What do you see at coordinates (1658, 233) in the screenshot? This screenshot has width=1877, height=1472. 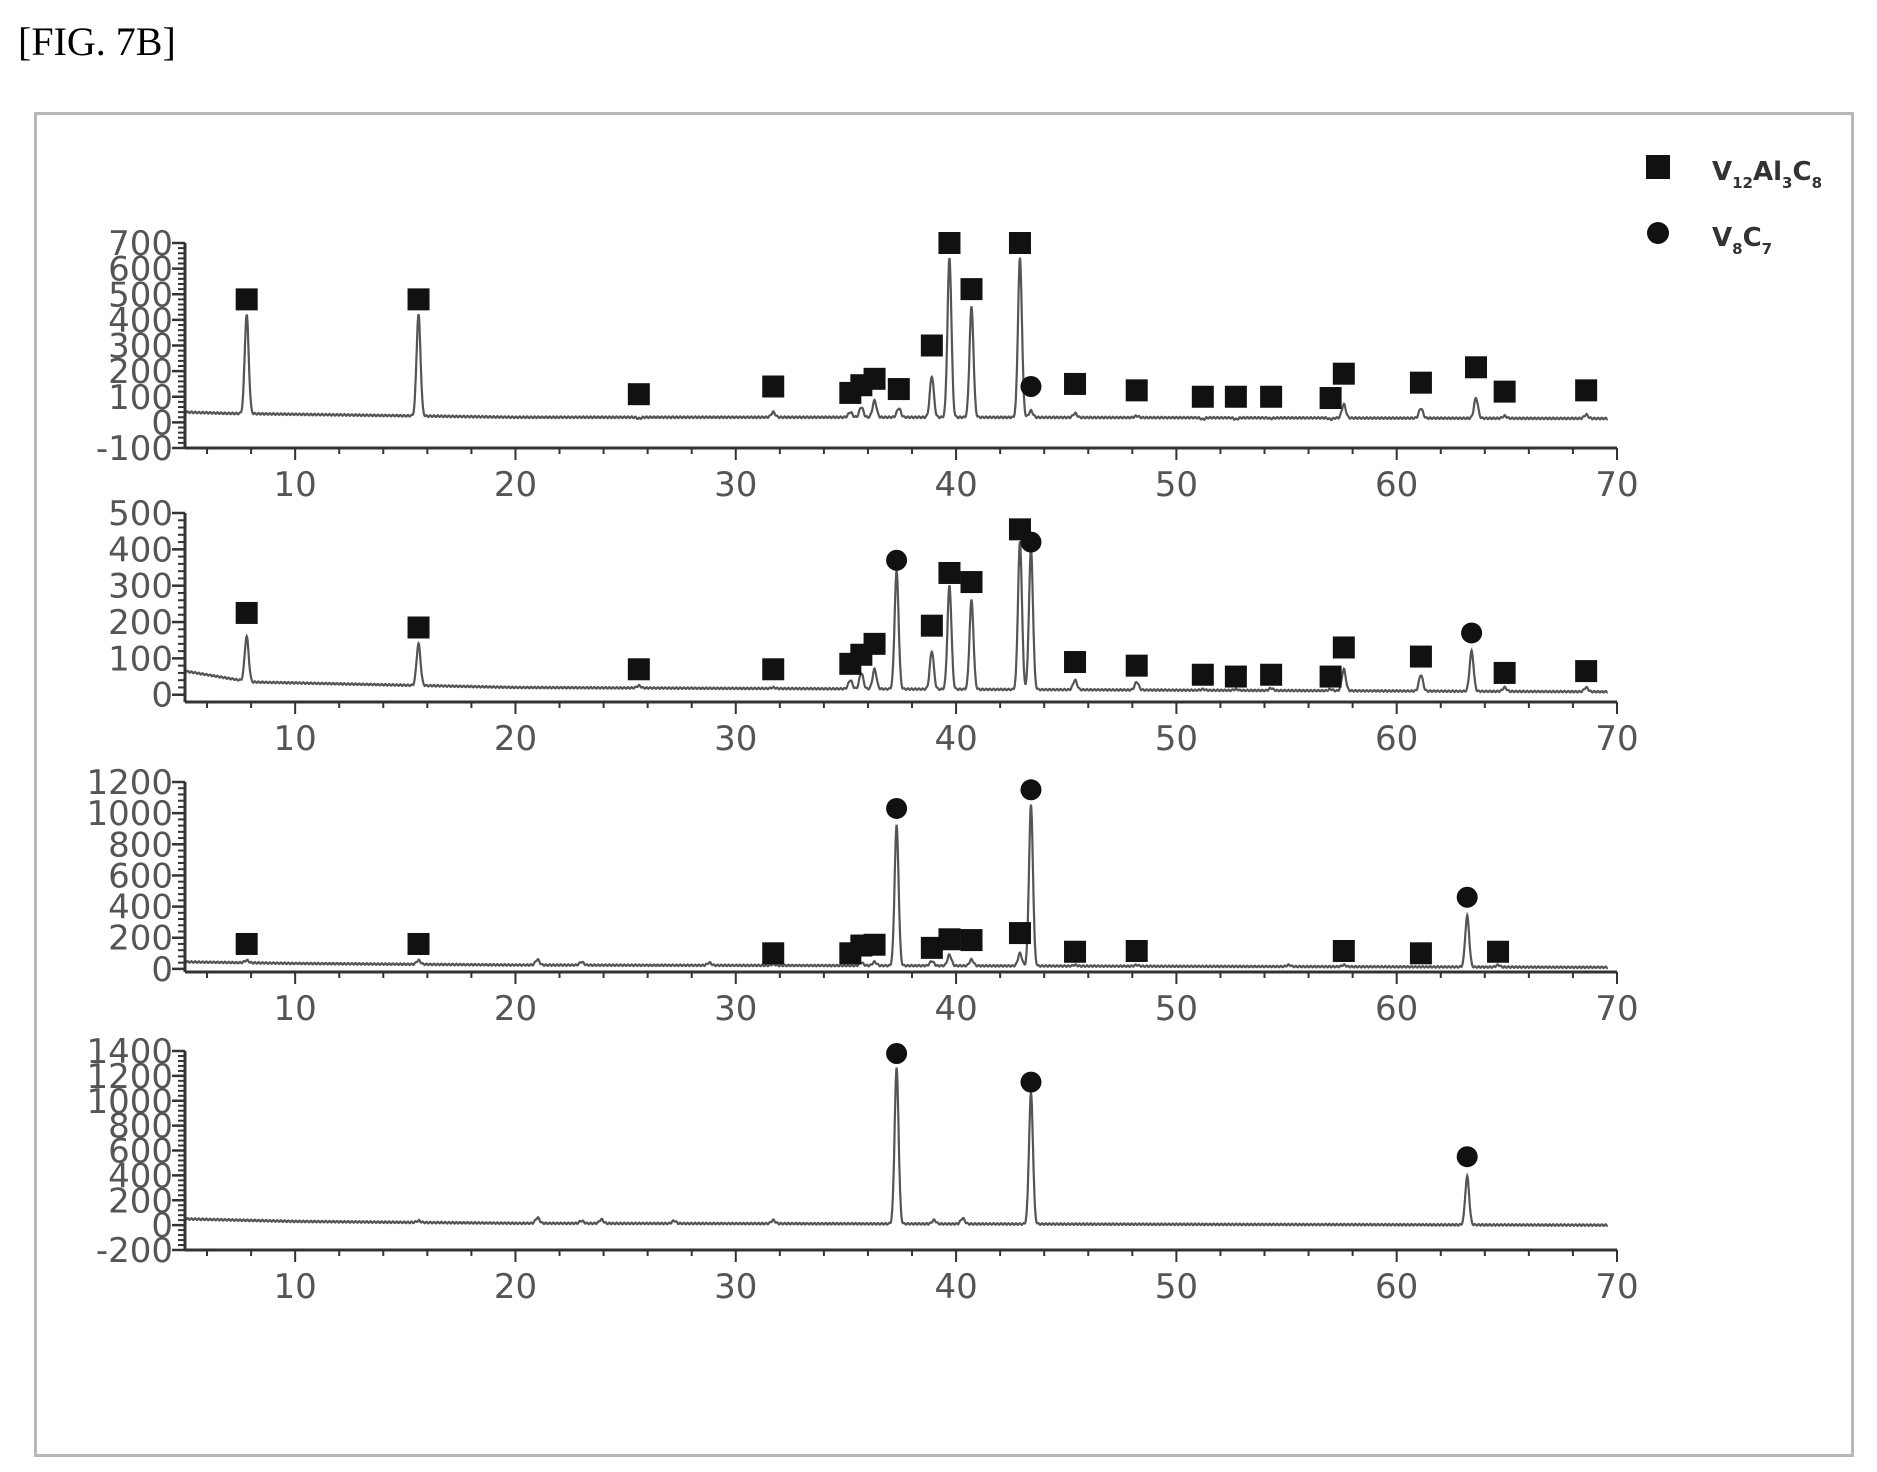 I see `legend-circle-marker` at bounding box center [1658, 233].